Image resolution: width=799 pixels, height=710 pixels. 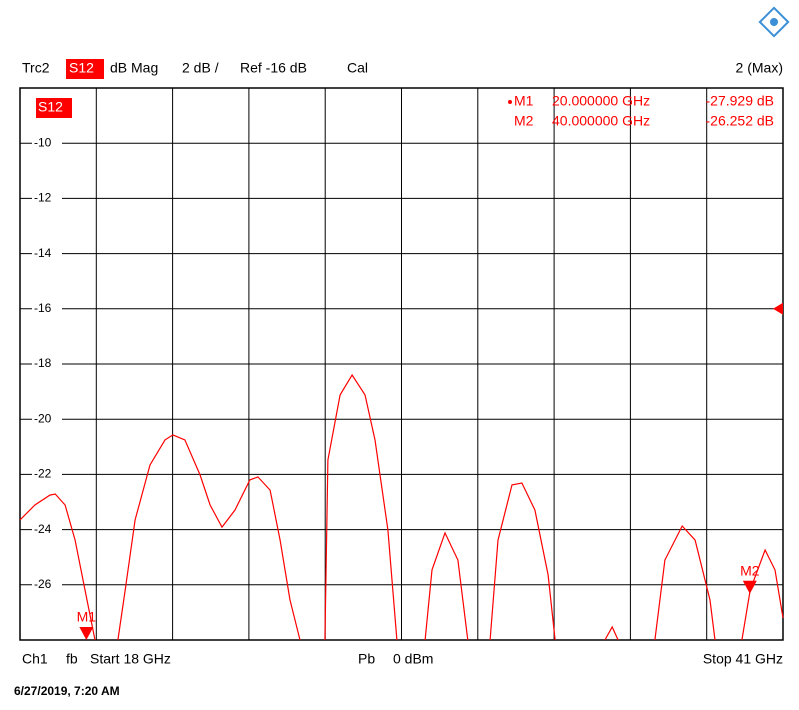 I want to click on y-tick-label: -24, so click(x=43, y=529).